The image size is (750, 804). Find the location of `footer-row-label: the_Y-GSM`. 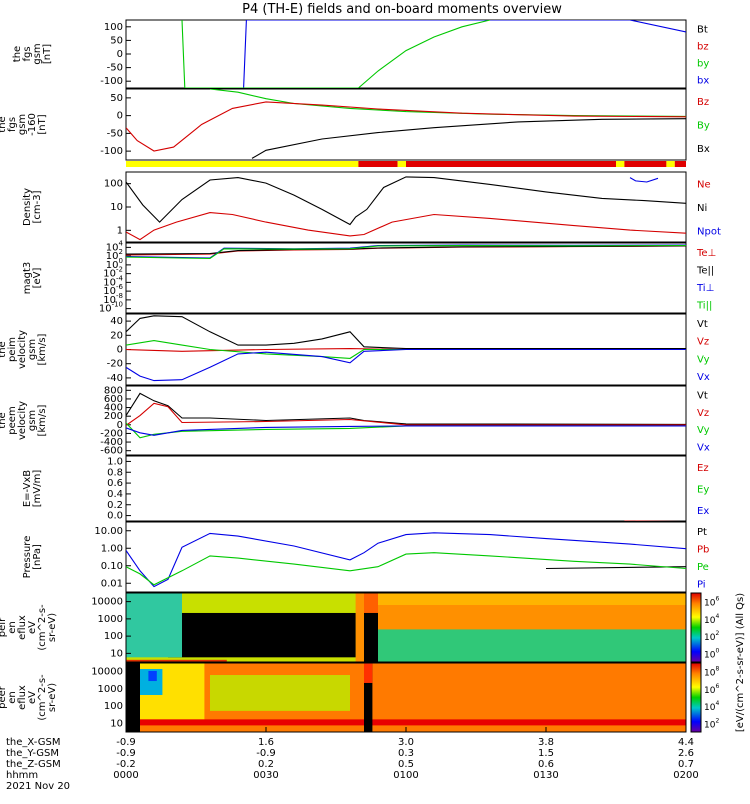

footer-row-label: the_Y-GSM is located at coordinates (32, 753).